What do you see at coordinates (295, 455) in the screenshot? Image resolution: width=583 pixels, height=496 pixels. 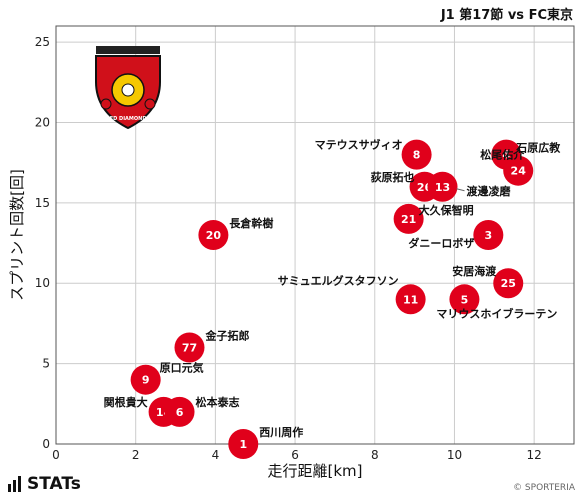 I see `x-tick-label: 6` at bounding box center [295, 455].